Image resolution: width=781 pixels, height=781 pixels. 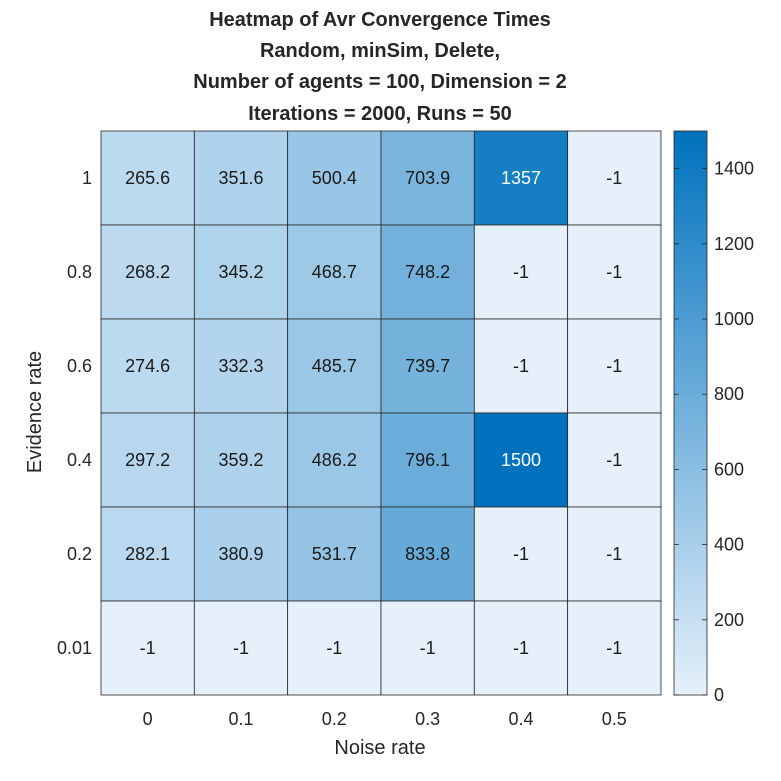 I want to click on cell-value-label: 345.2, so click(x=240, y=272).